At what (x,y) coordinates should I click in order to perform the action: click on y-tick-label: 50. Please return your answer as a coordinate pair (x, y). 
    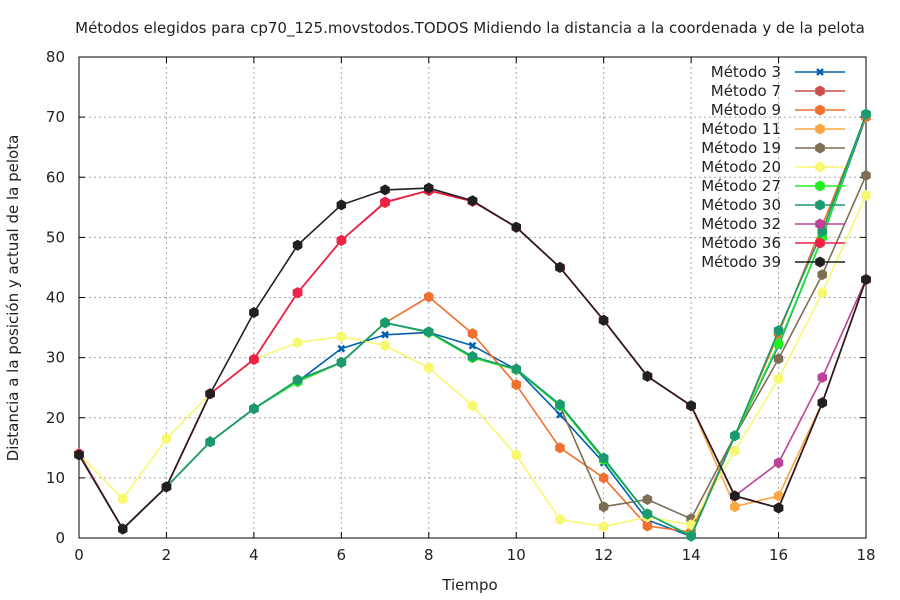
    Looking at the image, I should click on (55, 237).